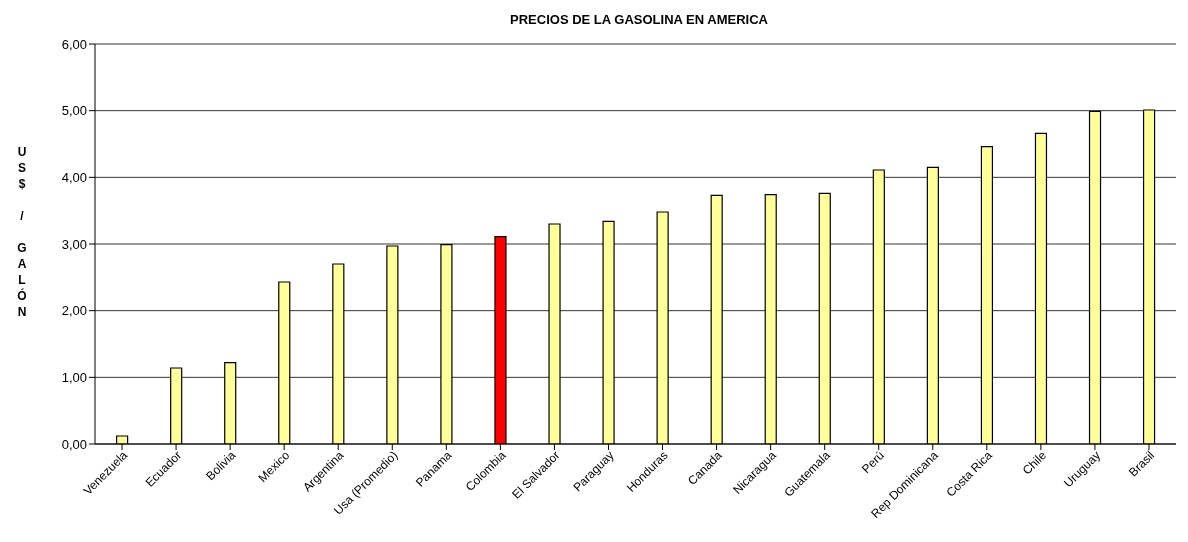 This screenshot has height=542, width=1188. Describe the element at coordinates (74, 244) in the screenshot. I see `y-tick-label: 3,00` at that location.